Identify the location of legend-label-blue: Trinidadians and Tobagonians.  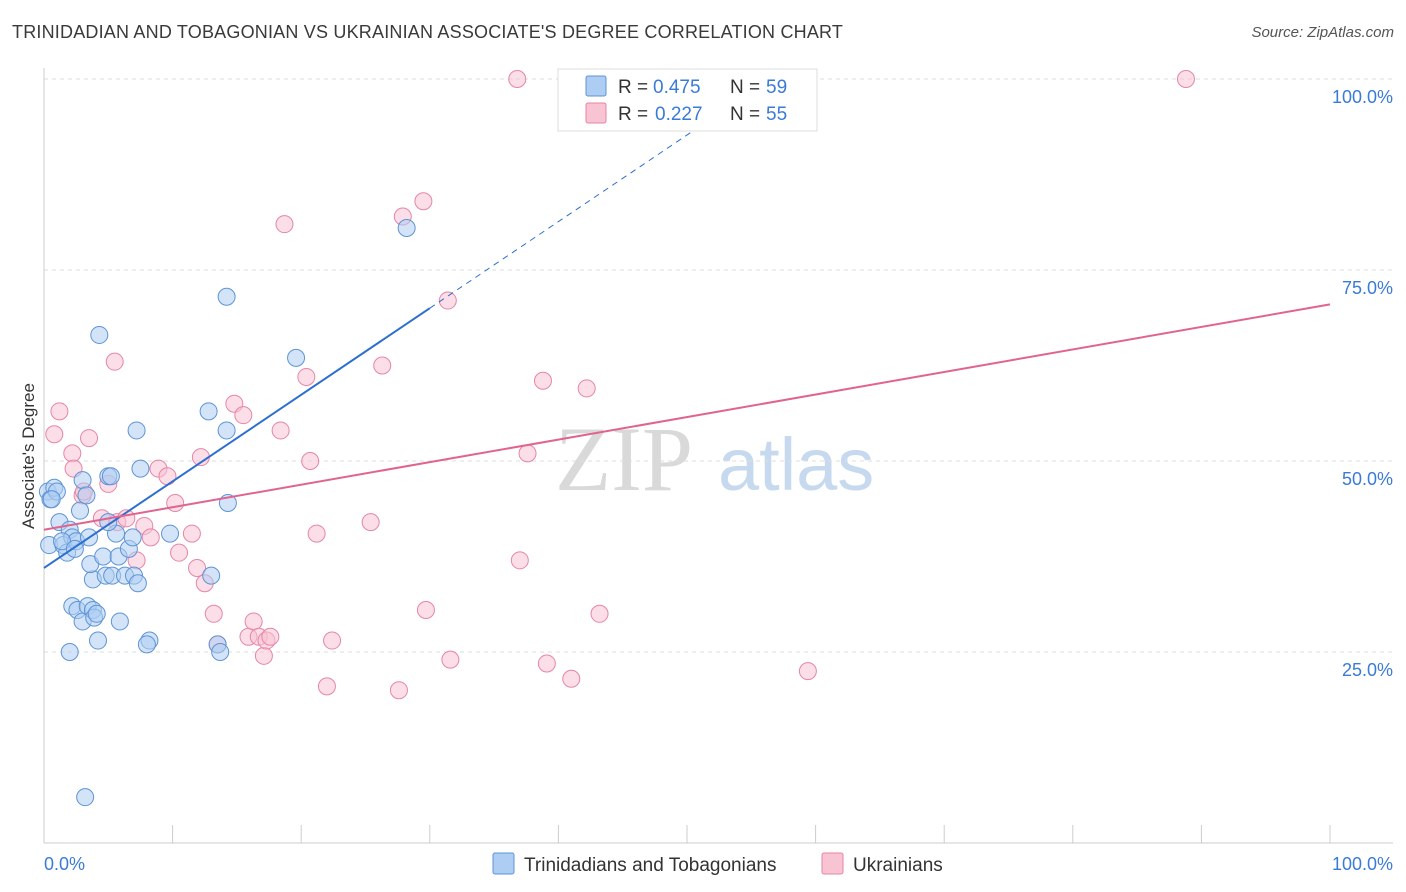
(650, 865).